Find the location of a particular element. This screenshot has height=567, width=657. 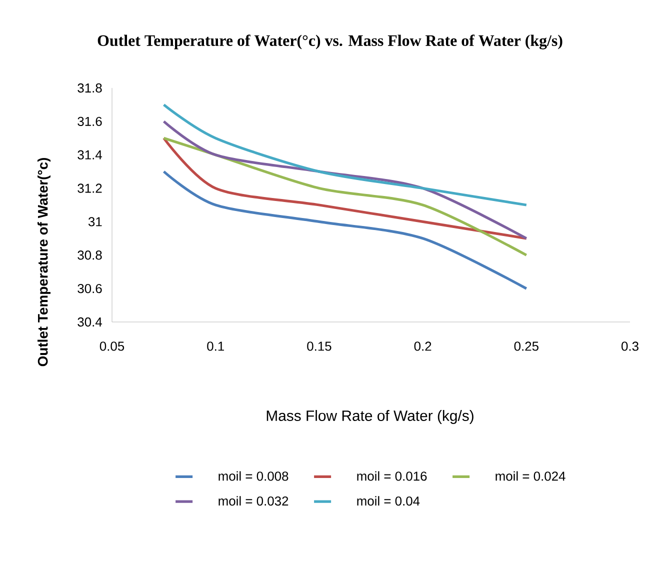

y-tick-label: 31.2 is located at coordinates (90, 188).